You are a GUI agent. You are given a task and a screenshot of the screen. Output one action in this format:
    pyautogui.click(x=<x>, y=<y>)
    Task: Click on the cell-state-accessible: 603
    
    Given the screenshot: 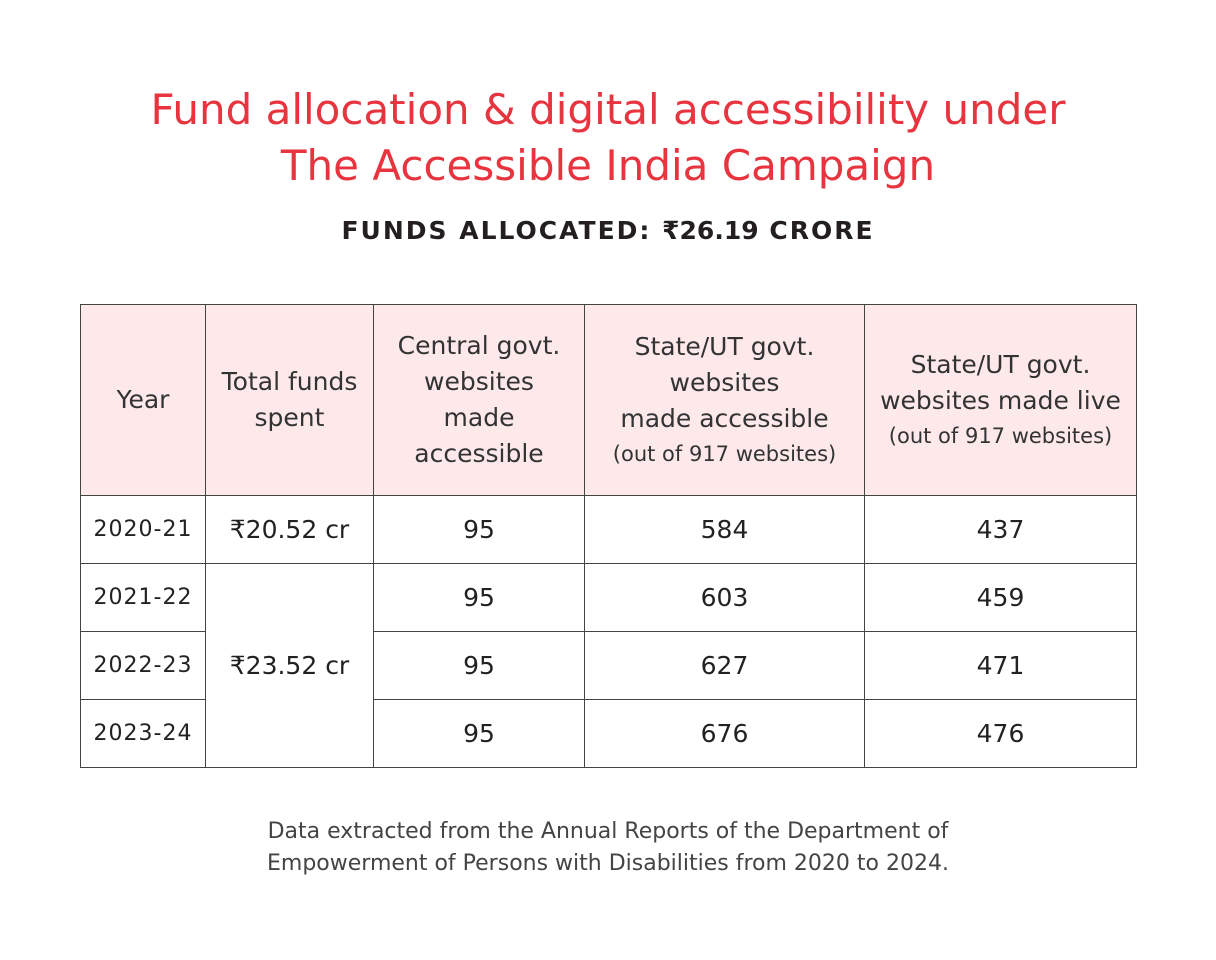 What is the action you would take?
    pyautogui.click(x=724, y=597)
    